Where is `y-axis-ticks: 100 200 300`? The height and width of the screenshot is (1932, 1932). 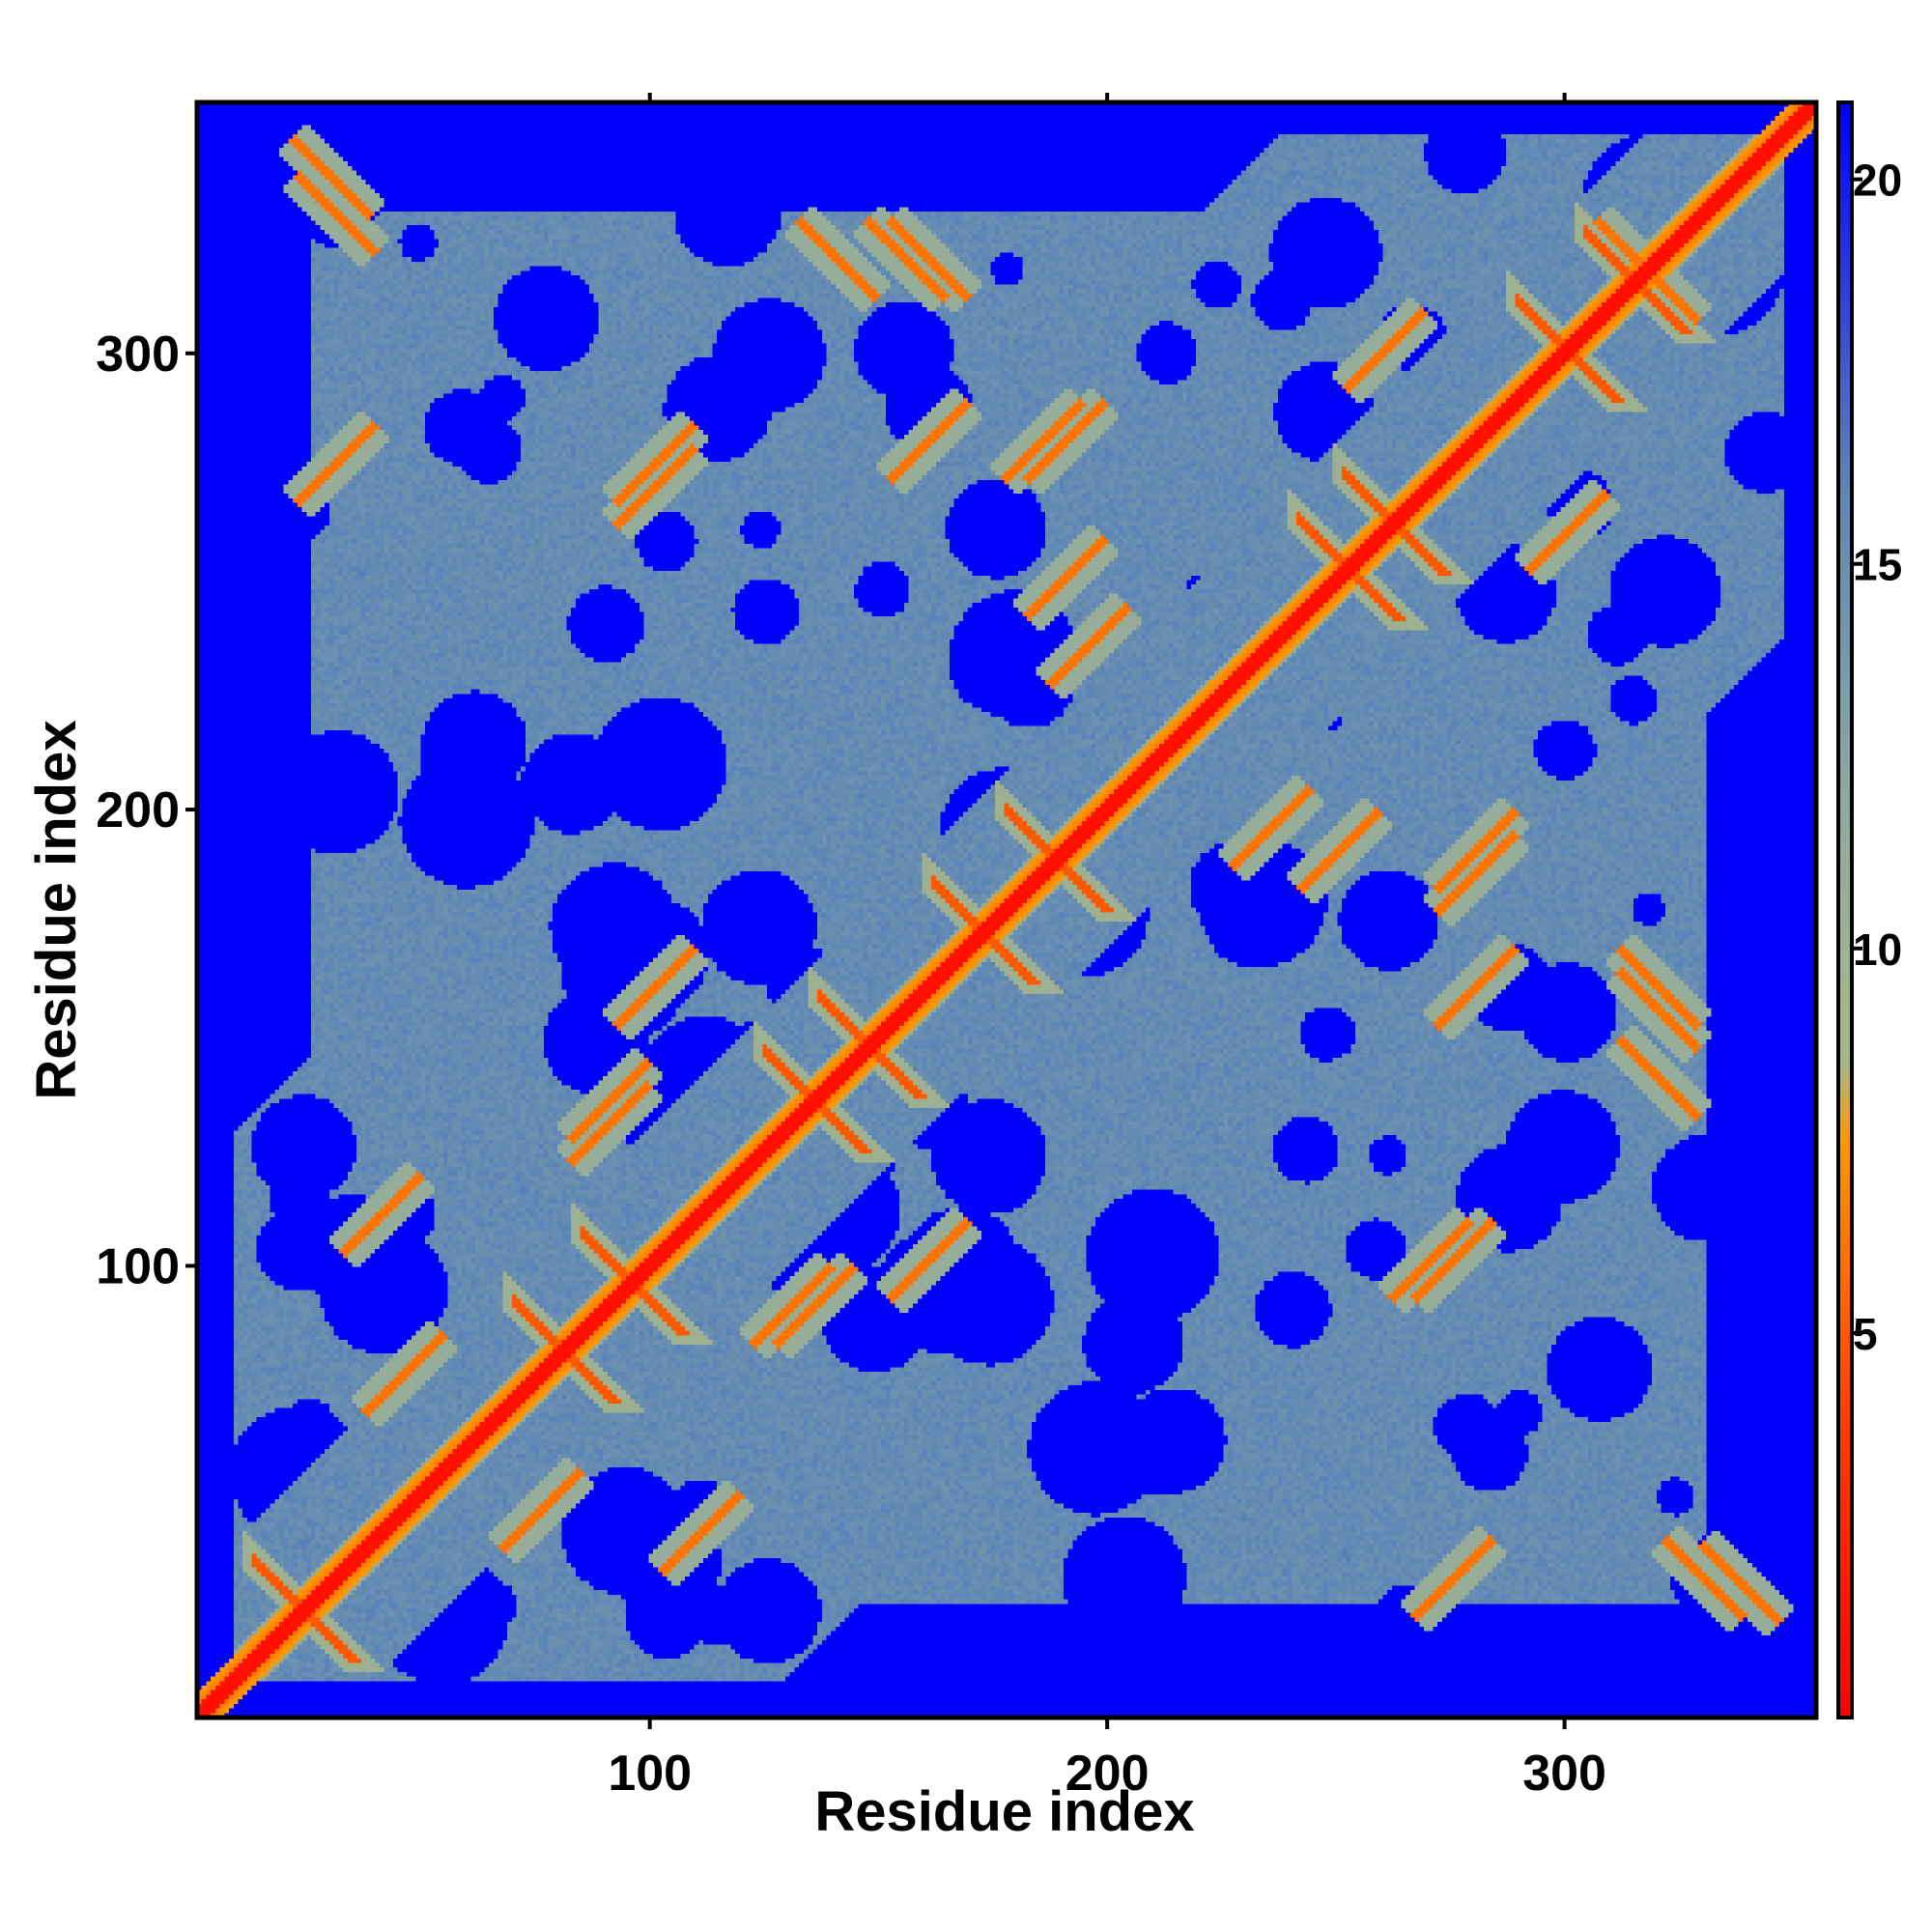
y-axis-ticks: 100 200 300 is located at coordinates (146, 810).